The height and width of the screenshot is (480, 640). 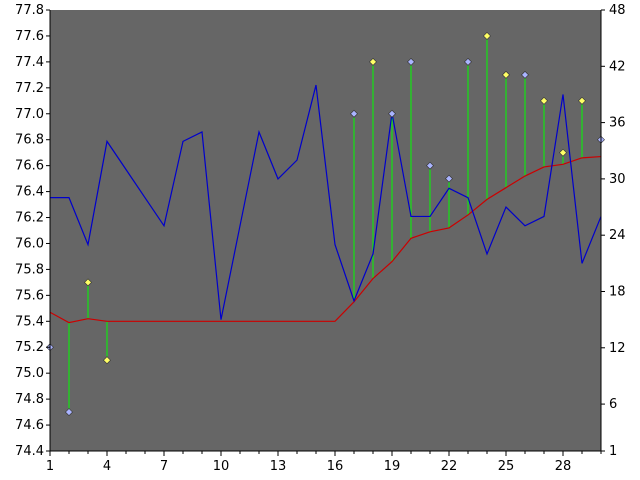 I want to click on left-axis-tick-label: 76.8, so click(x=29, y=140).